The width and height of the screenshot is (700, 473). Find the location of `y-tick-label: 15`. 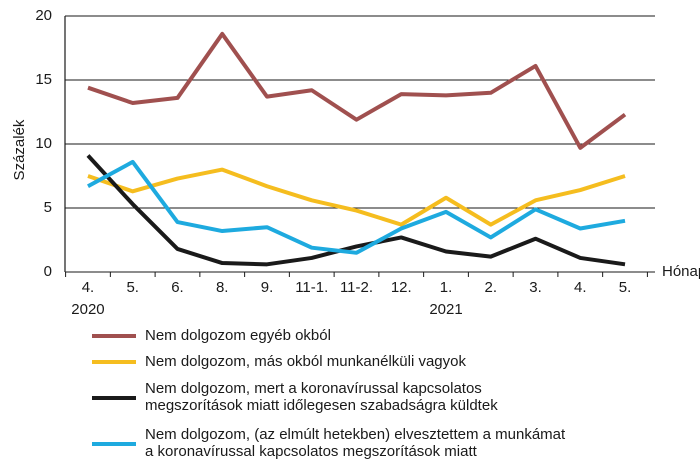

y-tick-label: 15 is located at coordinates (43, 79).